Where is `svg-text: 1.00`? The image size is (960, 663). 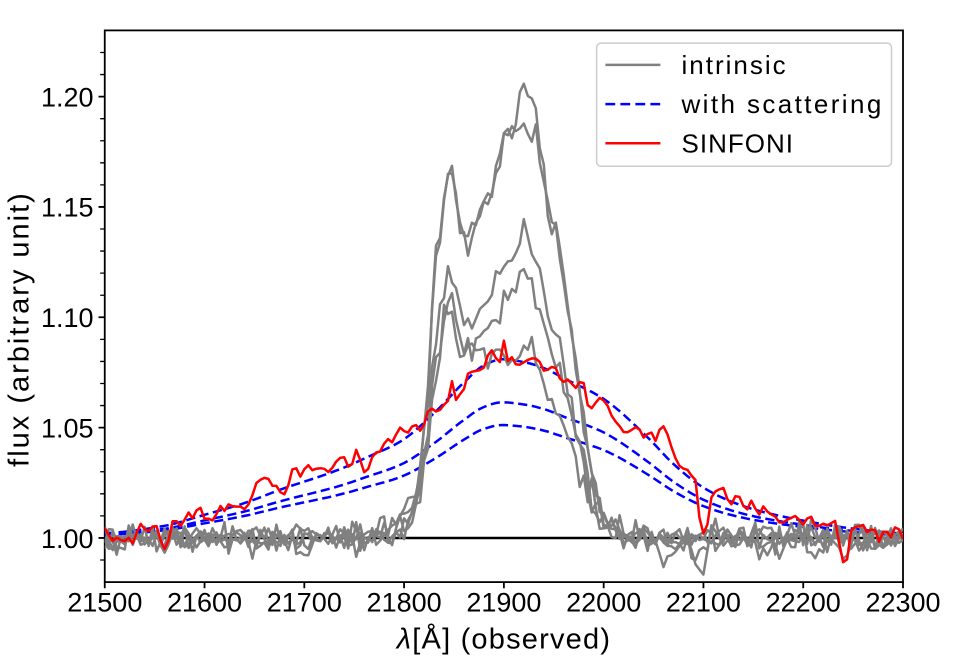 svg-text: 1.00 is located at coordinates (67, 539).